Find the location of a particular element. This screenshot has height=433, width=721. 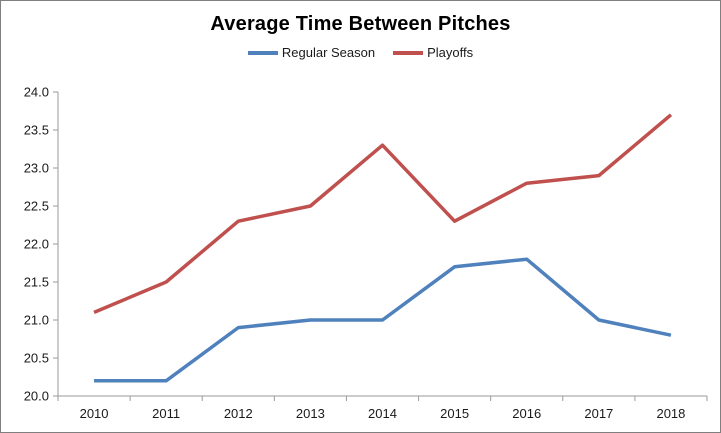

y-axis-tick-label: 22.5 is located at coordinates (36, 206).